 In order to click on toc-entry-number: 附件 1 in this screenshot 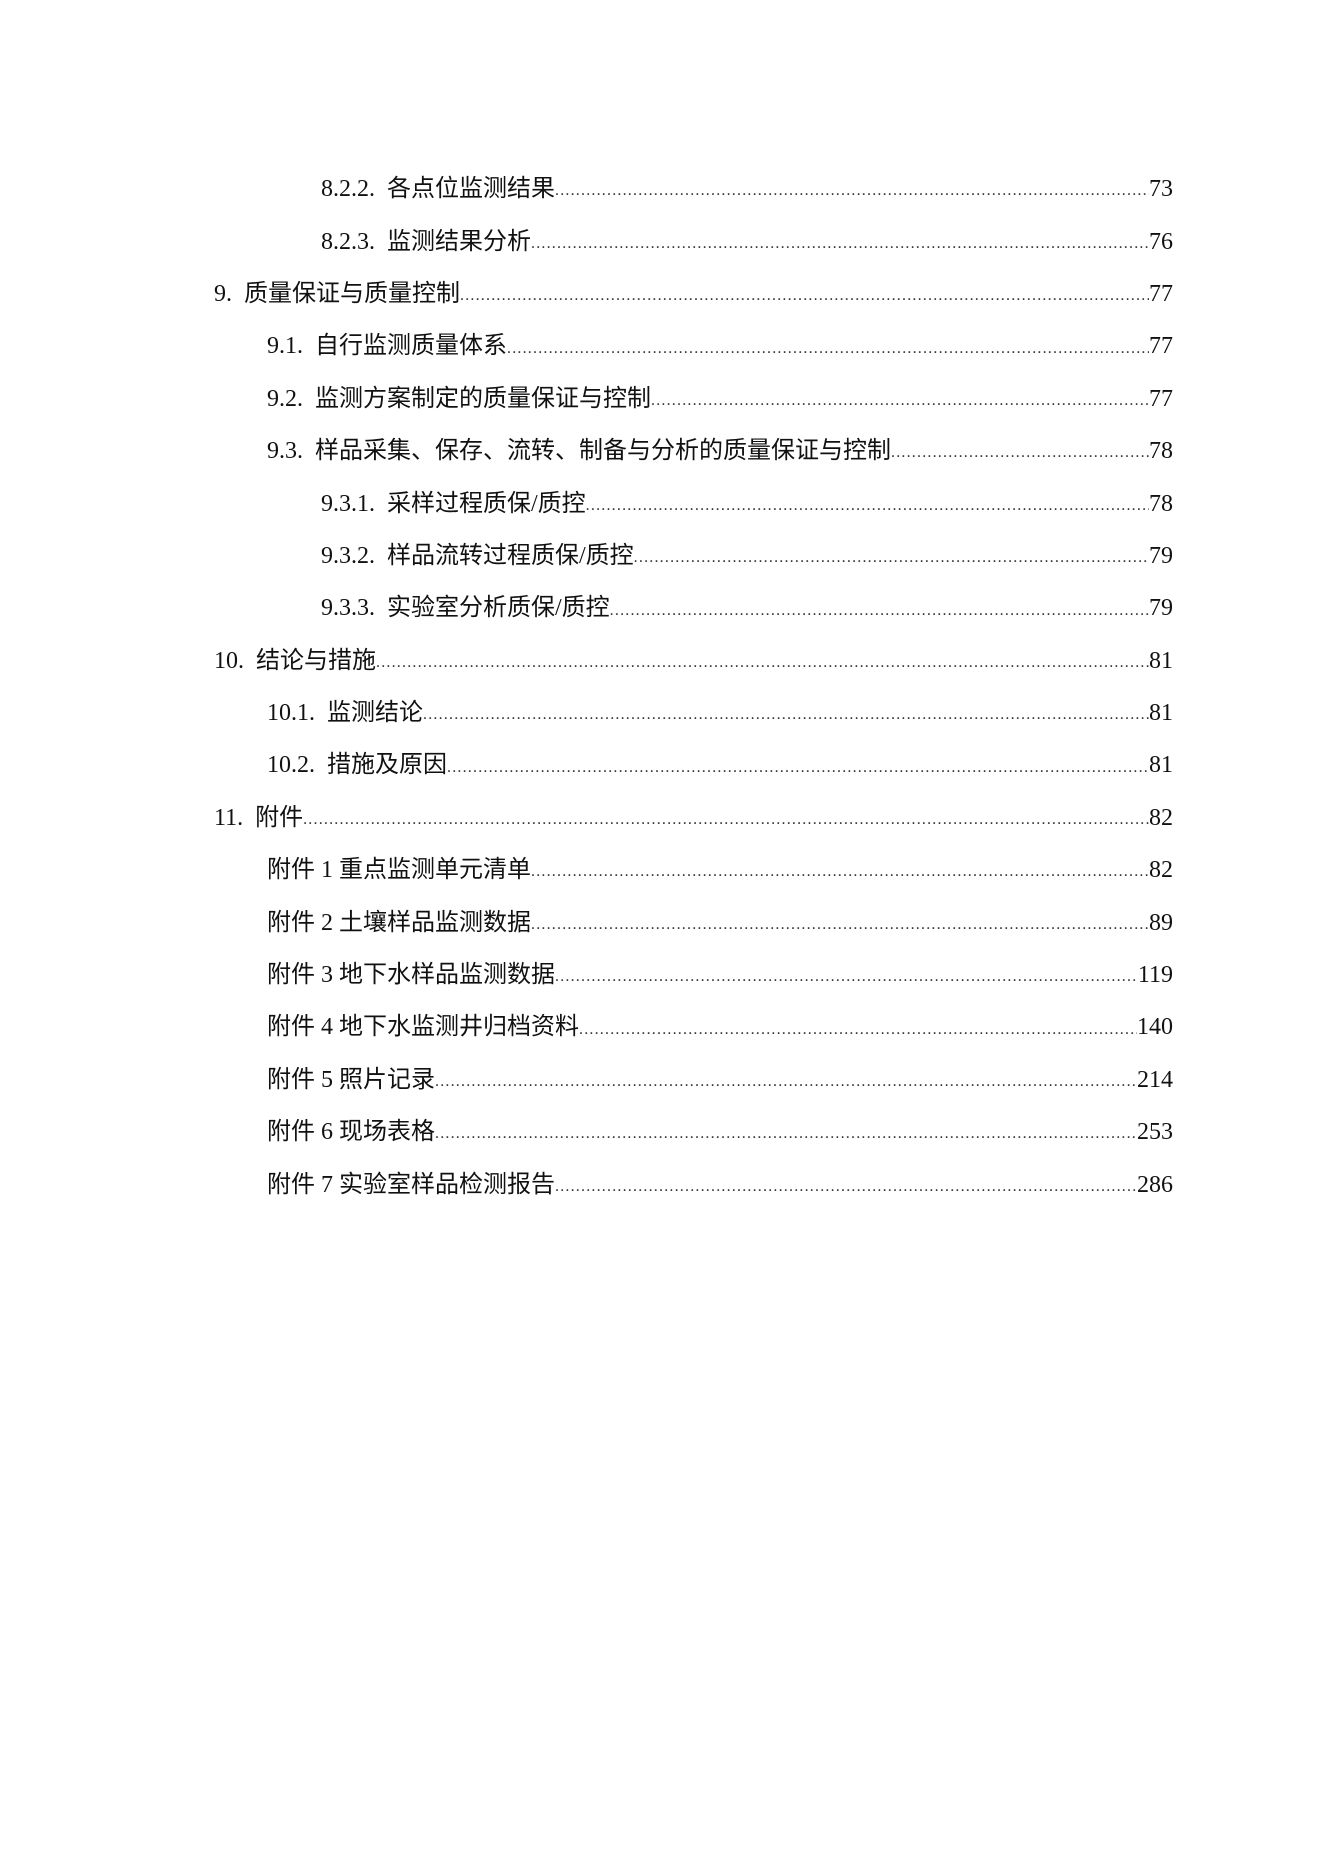, I will do `click(300, 870)`.